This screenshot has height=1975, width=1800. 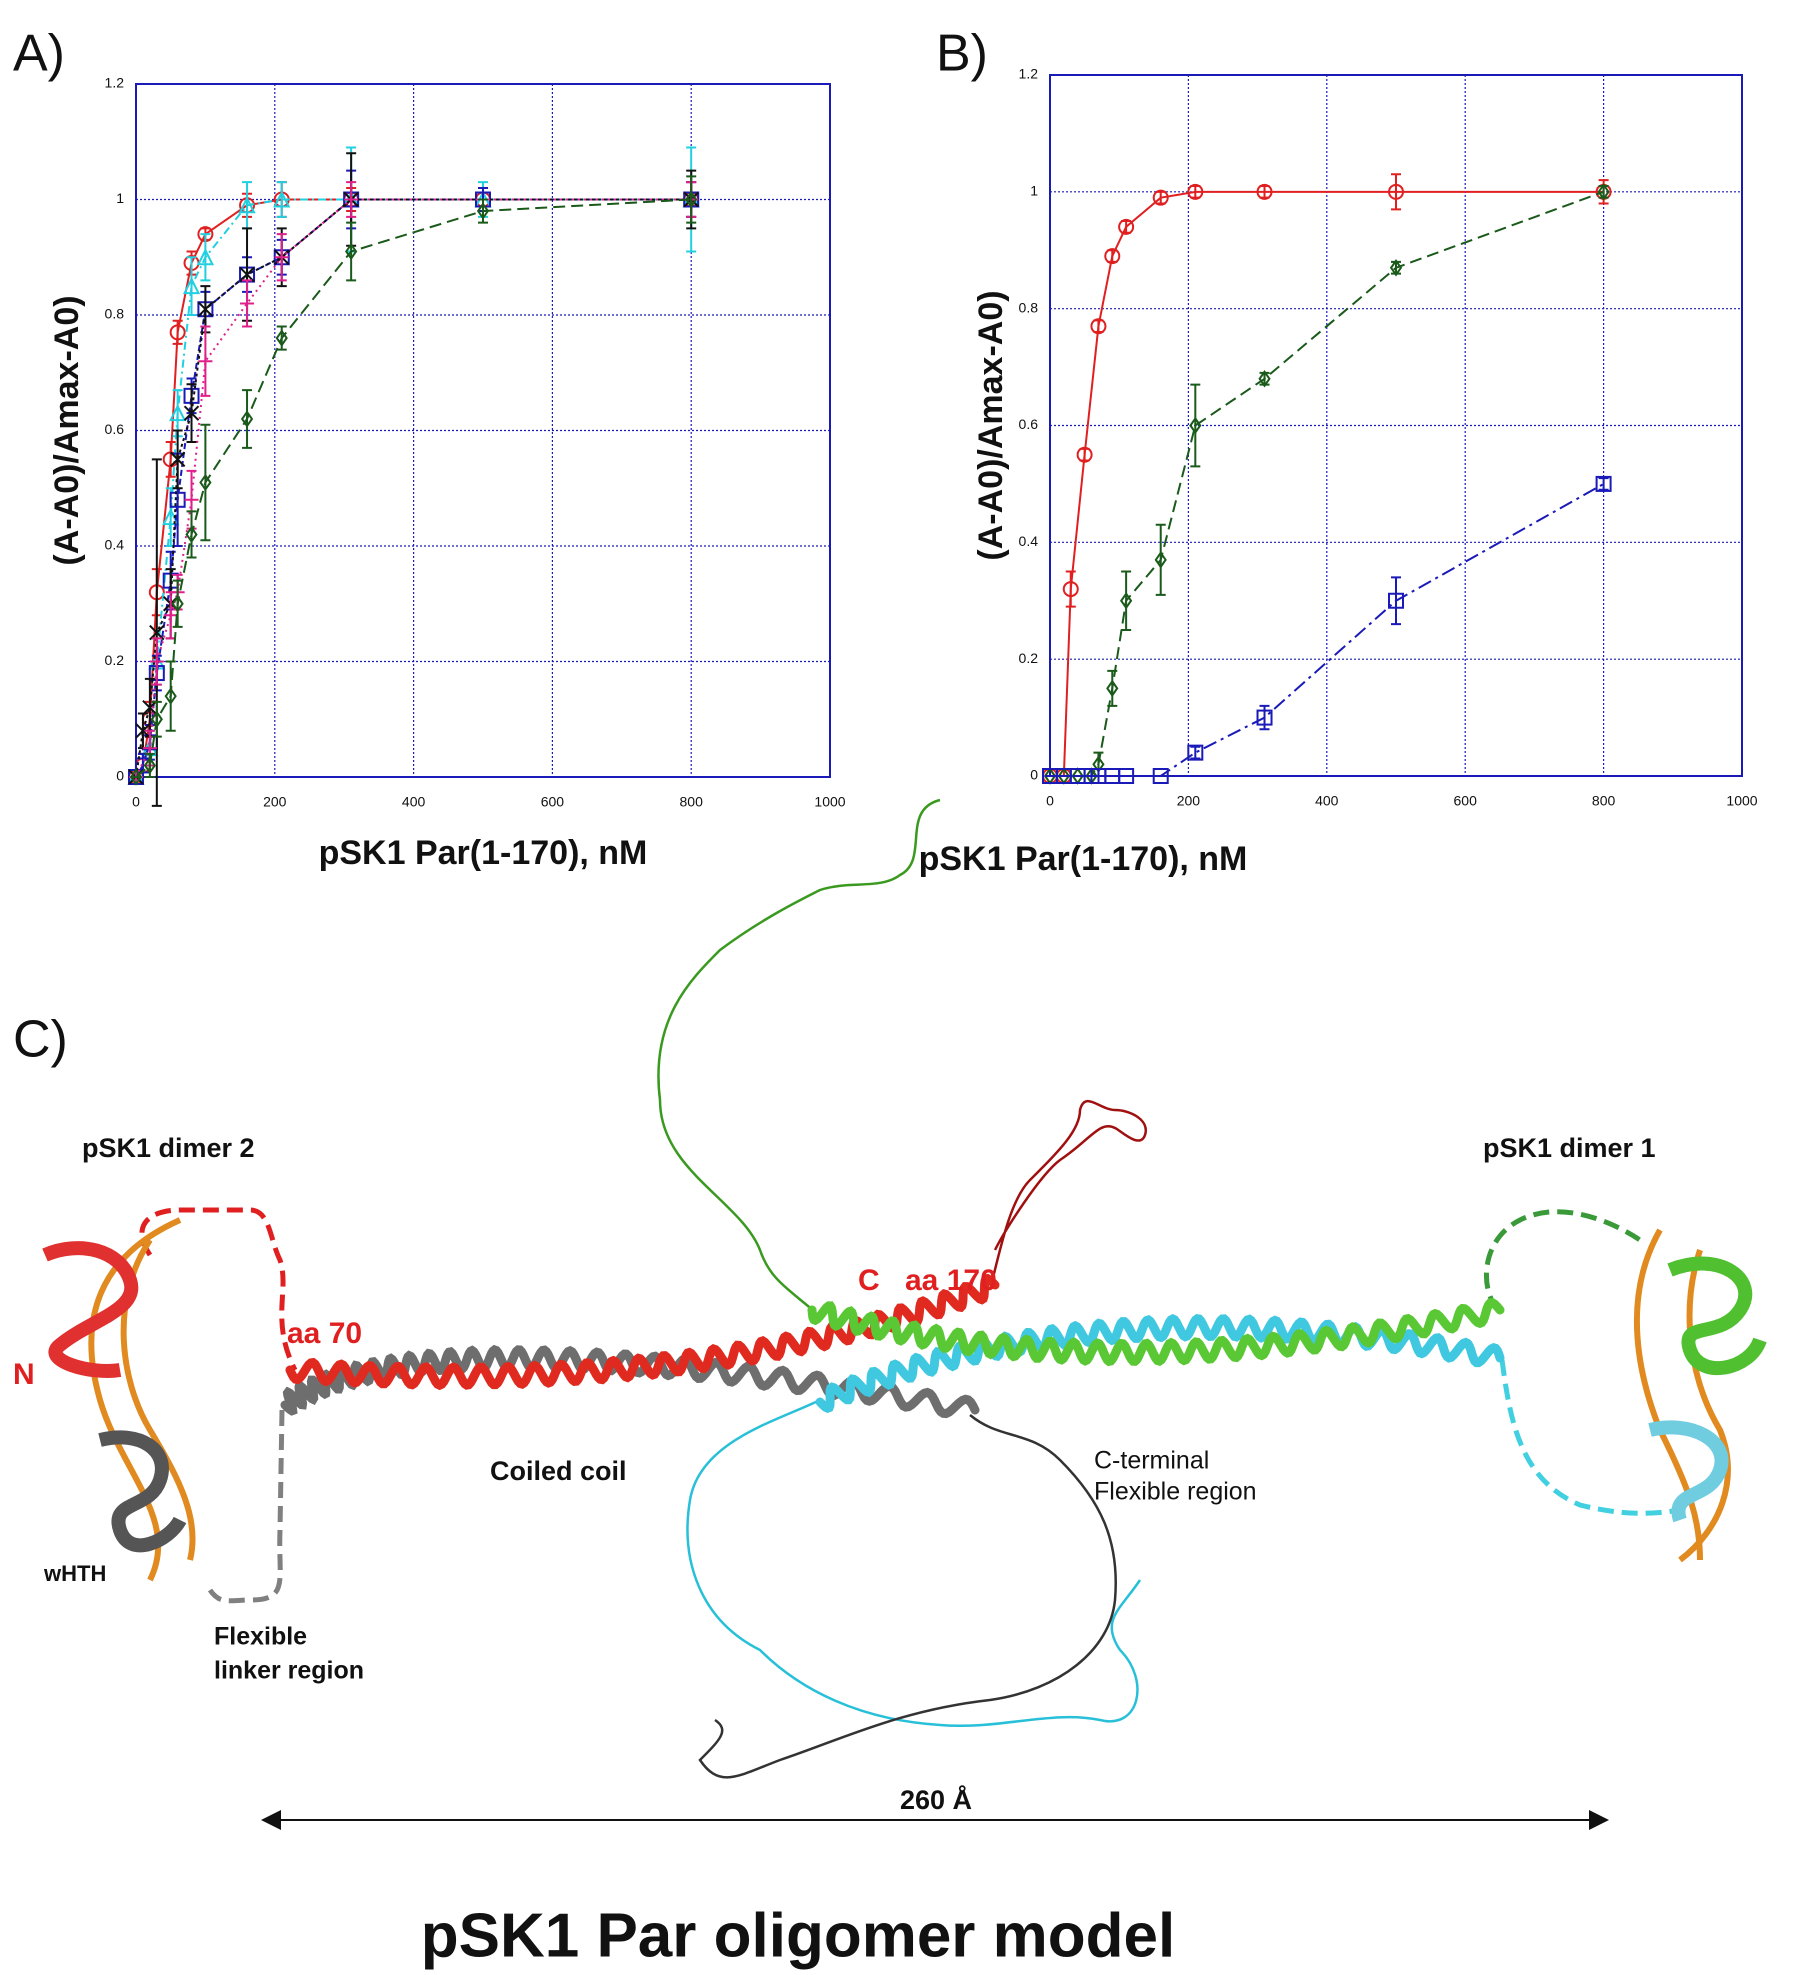 What do you see at coordinates (74, 1573) in the screenshot?
I see `label: wHTH` at bounding box center [74, 1573].